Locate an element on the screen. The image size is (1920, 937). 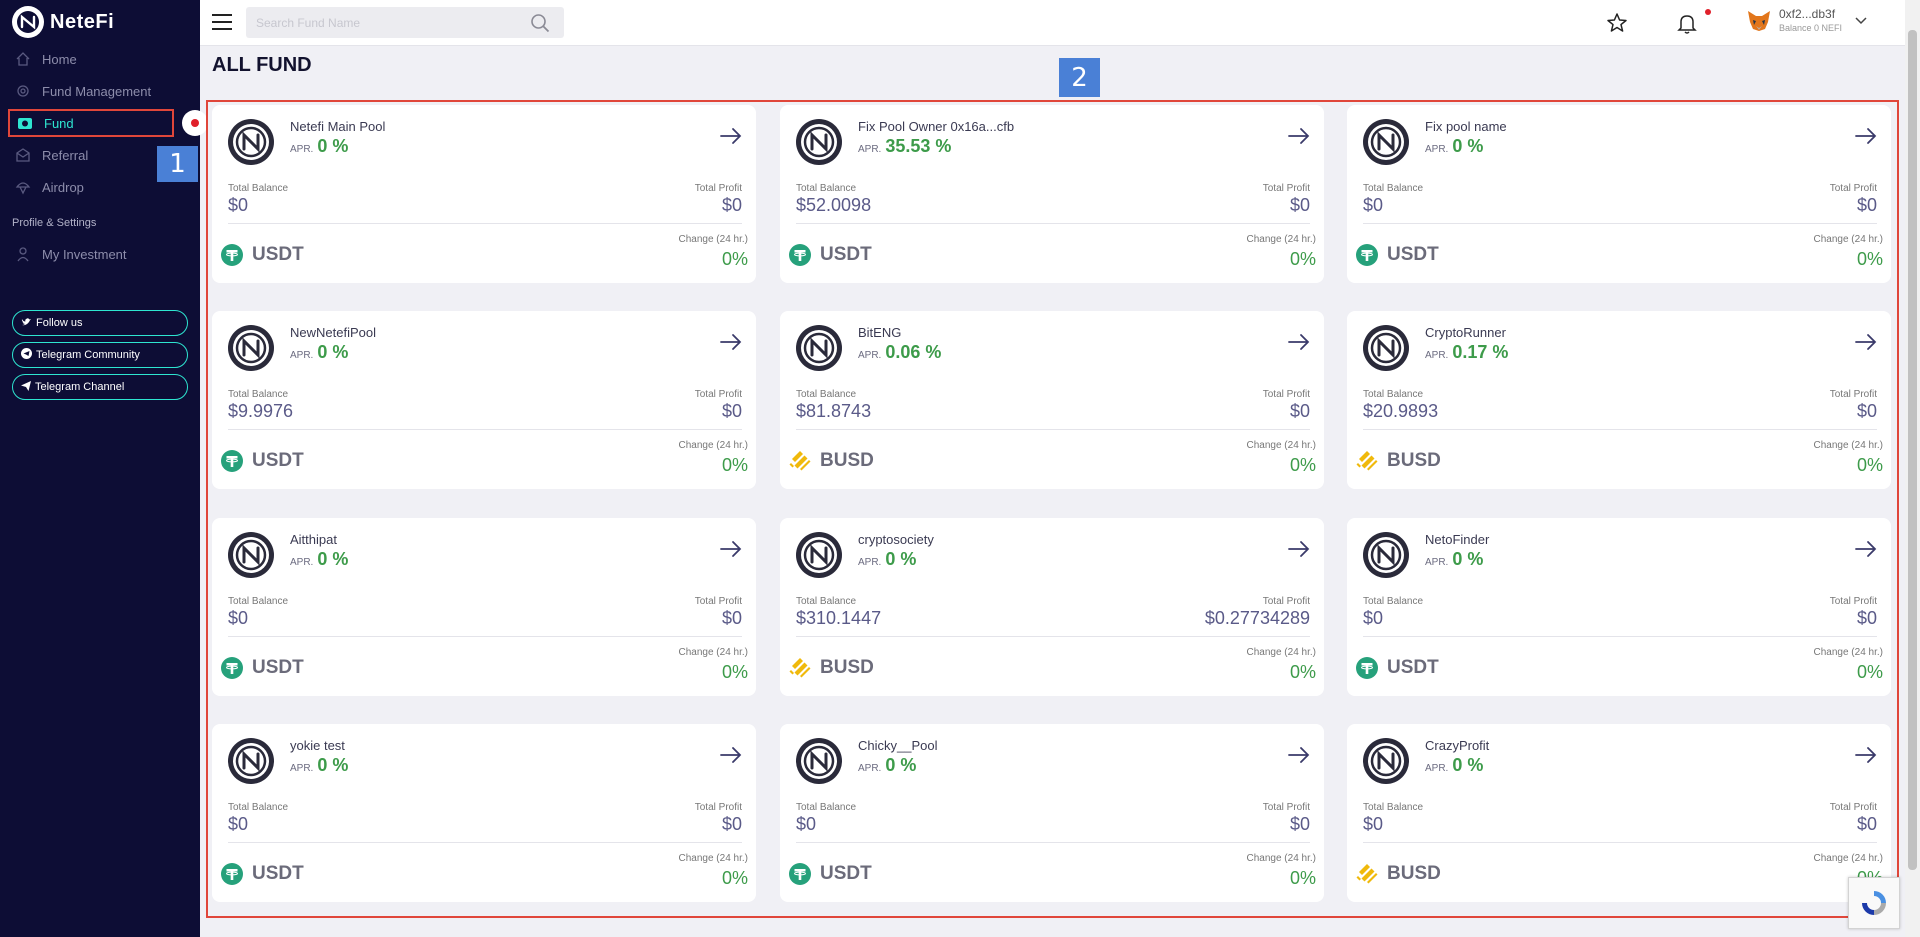
sidebar-item-my-investment: My Investment is located at coordinates (91, 254).